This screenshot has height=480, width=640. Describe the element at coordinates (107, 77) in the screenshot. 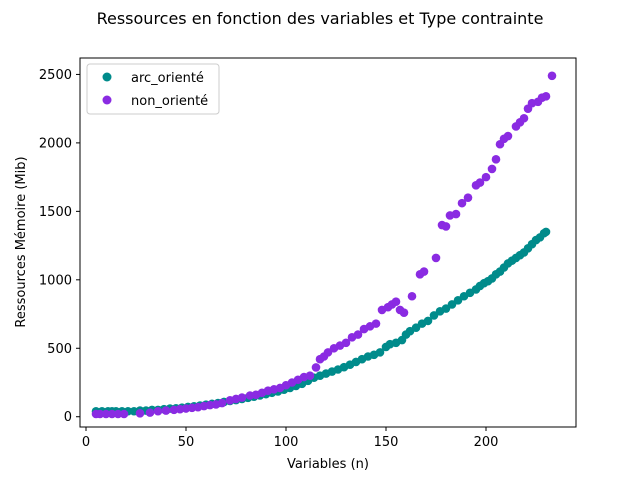

I see `legend-marker-arc-oriente` at that location.